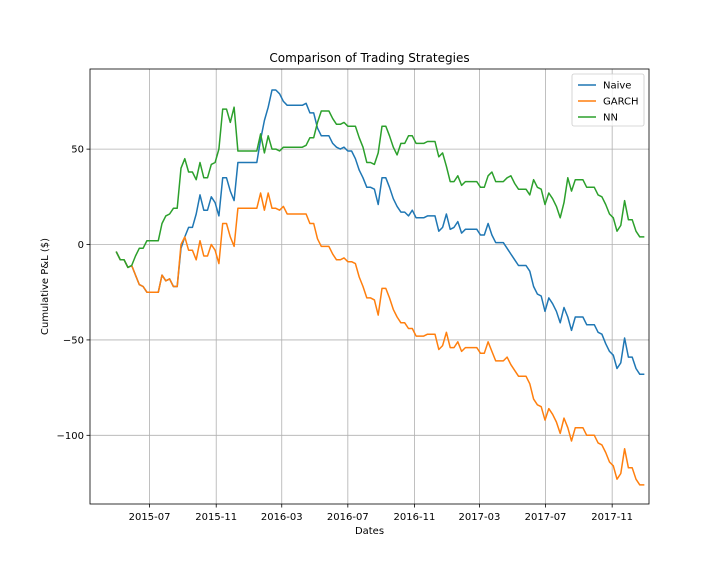 This screenshot has width=720, height=576. What do you see at coordinates (369, 58) in the screenshot?
I see `chart-title: Comparison of Trading Strategies` at bounding box center [369, 58].